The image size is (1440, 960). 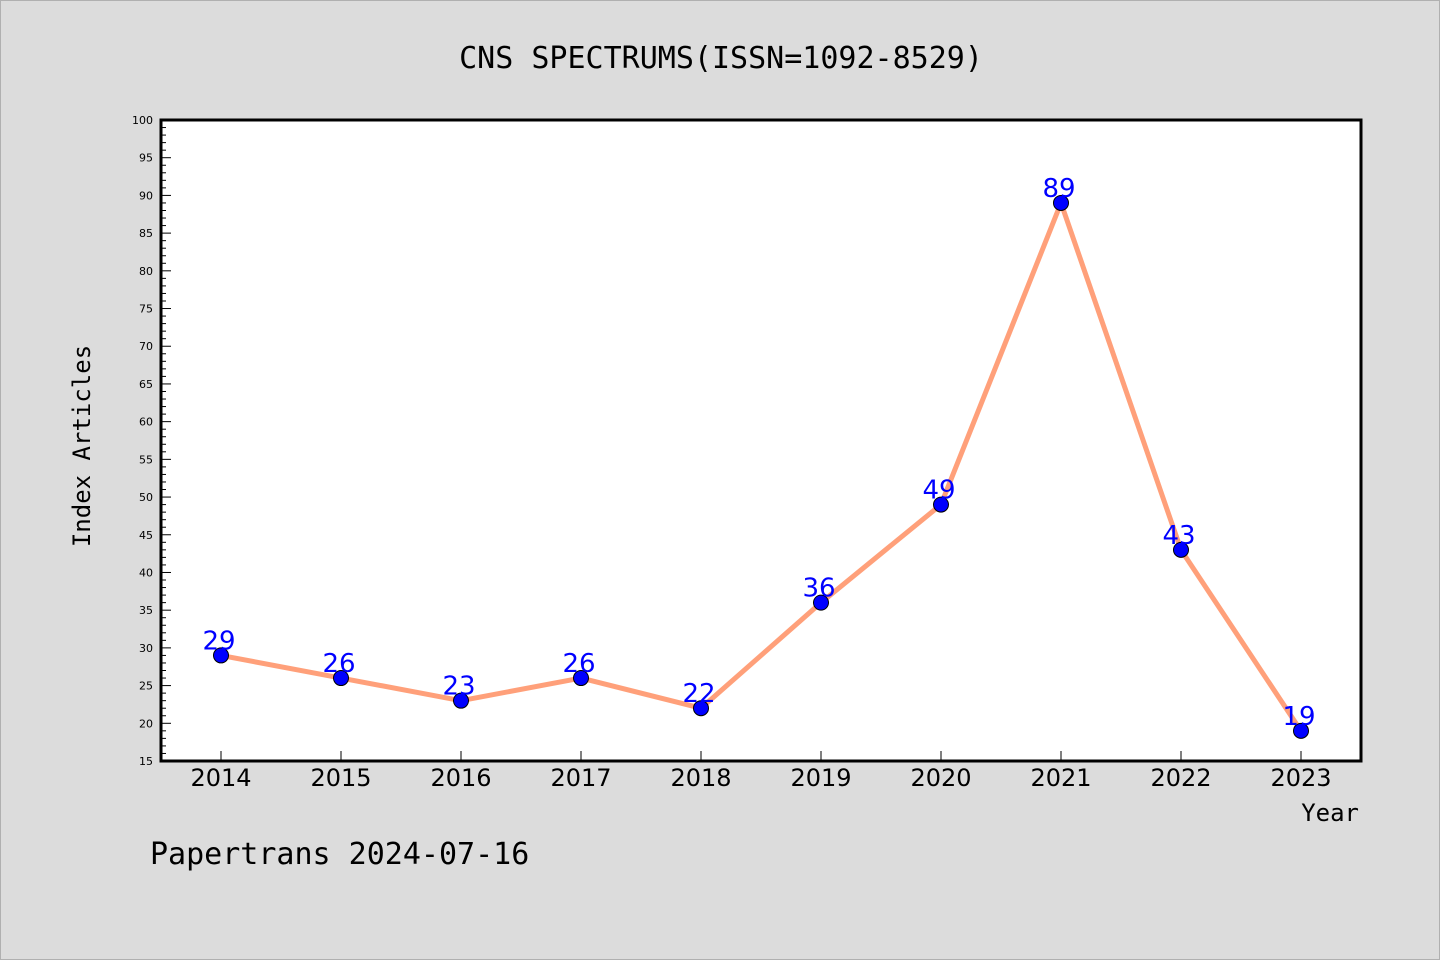 I want to click on y-tick-label: 60, so click(x=146, y=422).